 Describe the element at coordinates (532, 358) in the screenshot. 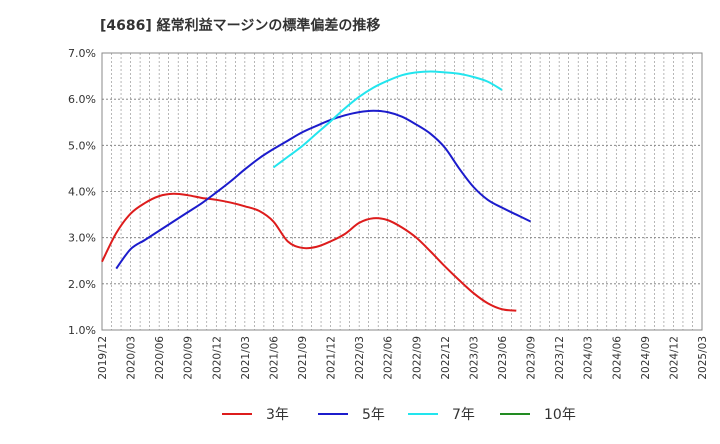

I see `x-tick-label: 2023/09` at that location.